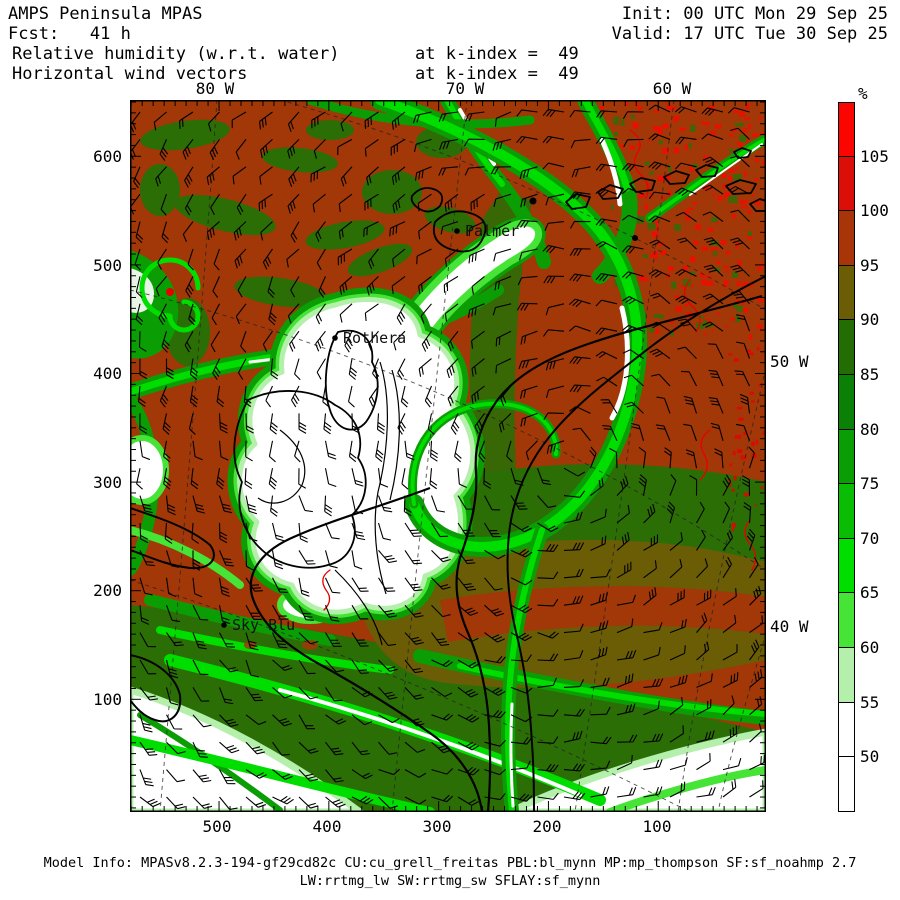  What do you see at coordinates (870, 593) in the screenshot?
I see `colorbar-tick-label: 65` at bounding box center [870, 593].